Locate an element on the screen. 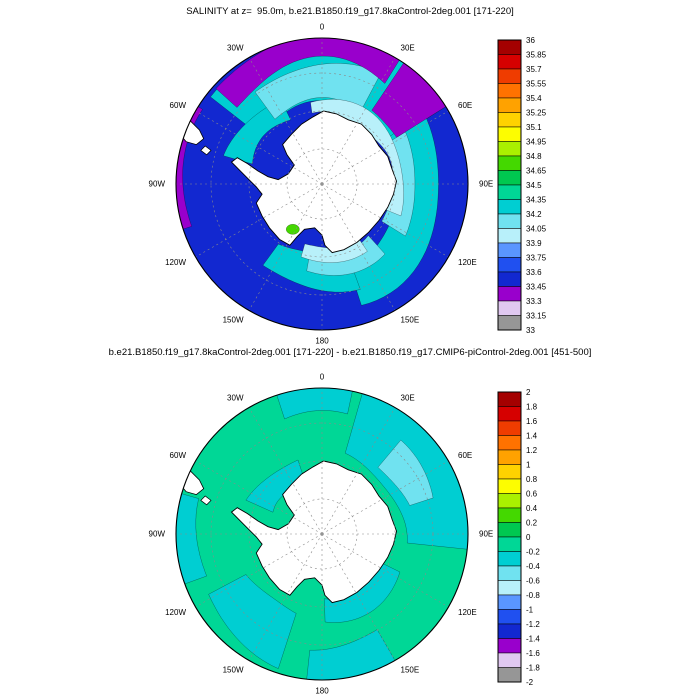  colorbar-tick-label: 33.75 is located at coordinates (536, 257).